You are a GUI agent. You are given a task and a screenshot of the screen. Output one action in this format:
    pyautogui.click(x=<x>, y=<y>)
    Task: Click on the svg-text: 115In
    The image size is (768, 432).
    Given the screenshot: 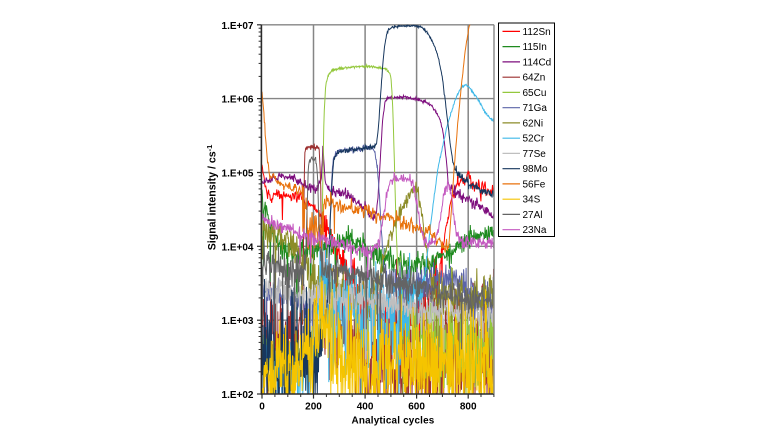 What is the action you would take?
    pyautogui.click(x=535, y=47)
    